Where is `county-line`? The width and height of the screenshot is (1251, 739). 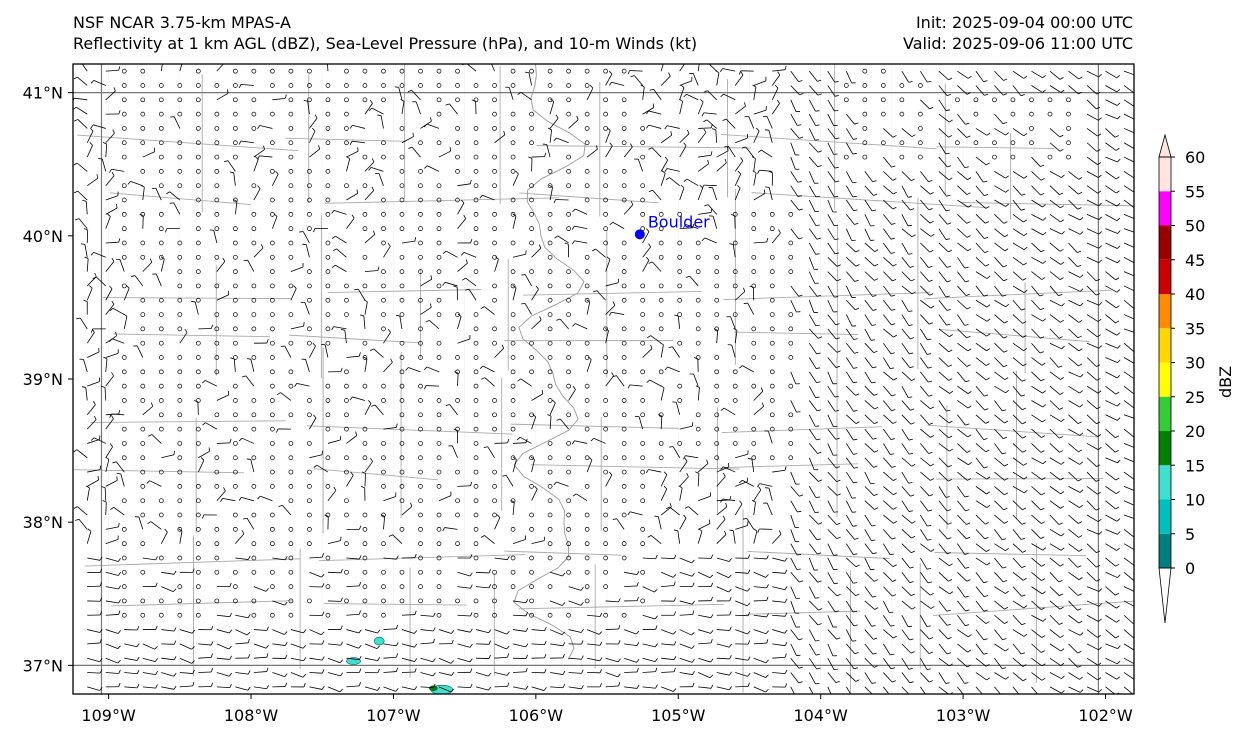 county-line is located at coordinates (828, 141).